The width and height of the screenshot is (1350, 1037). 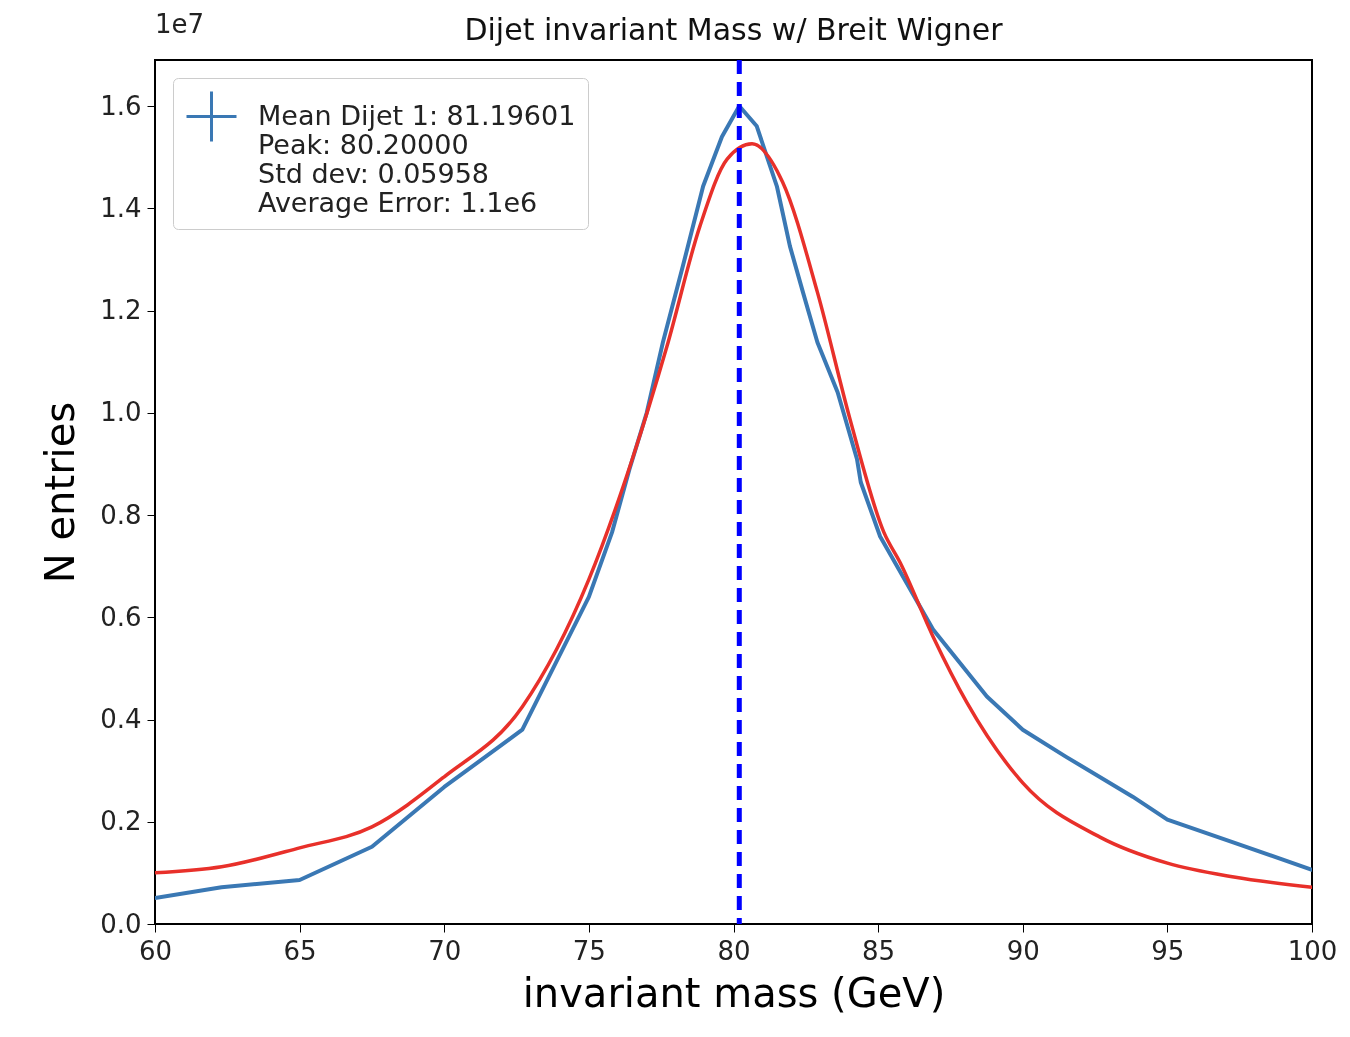 What do you see at coordinates (1023, 950) in the screenshot?
I see `x-tick-label: 90` at bounding box center [1023, 950].